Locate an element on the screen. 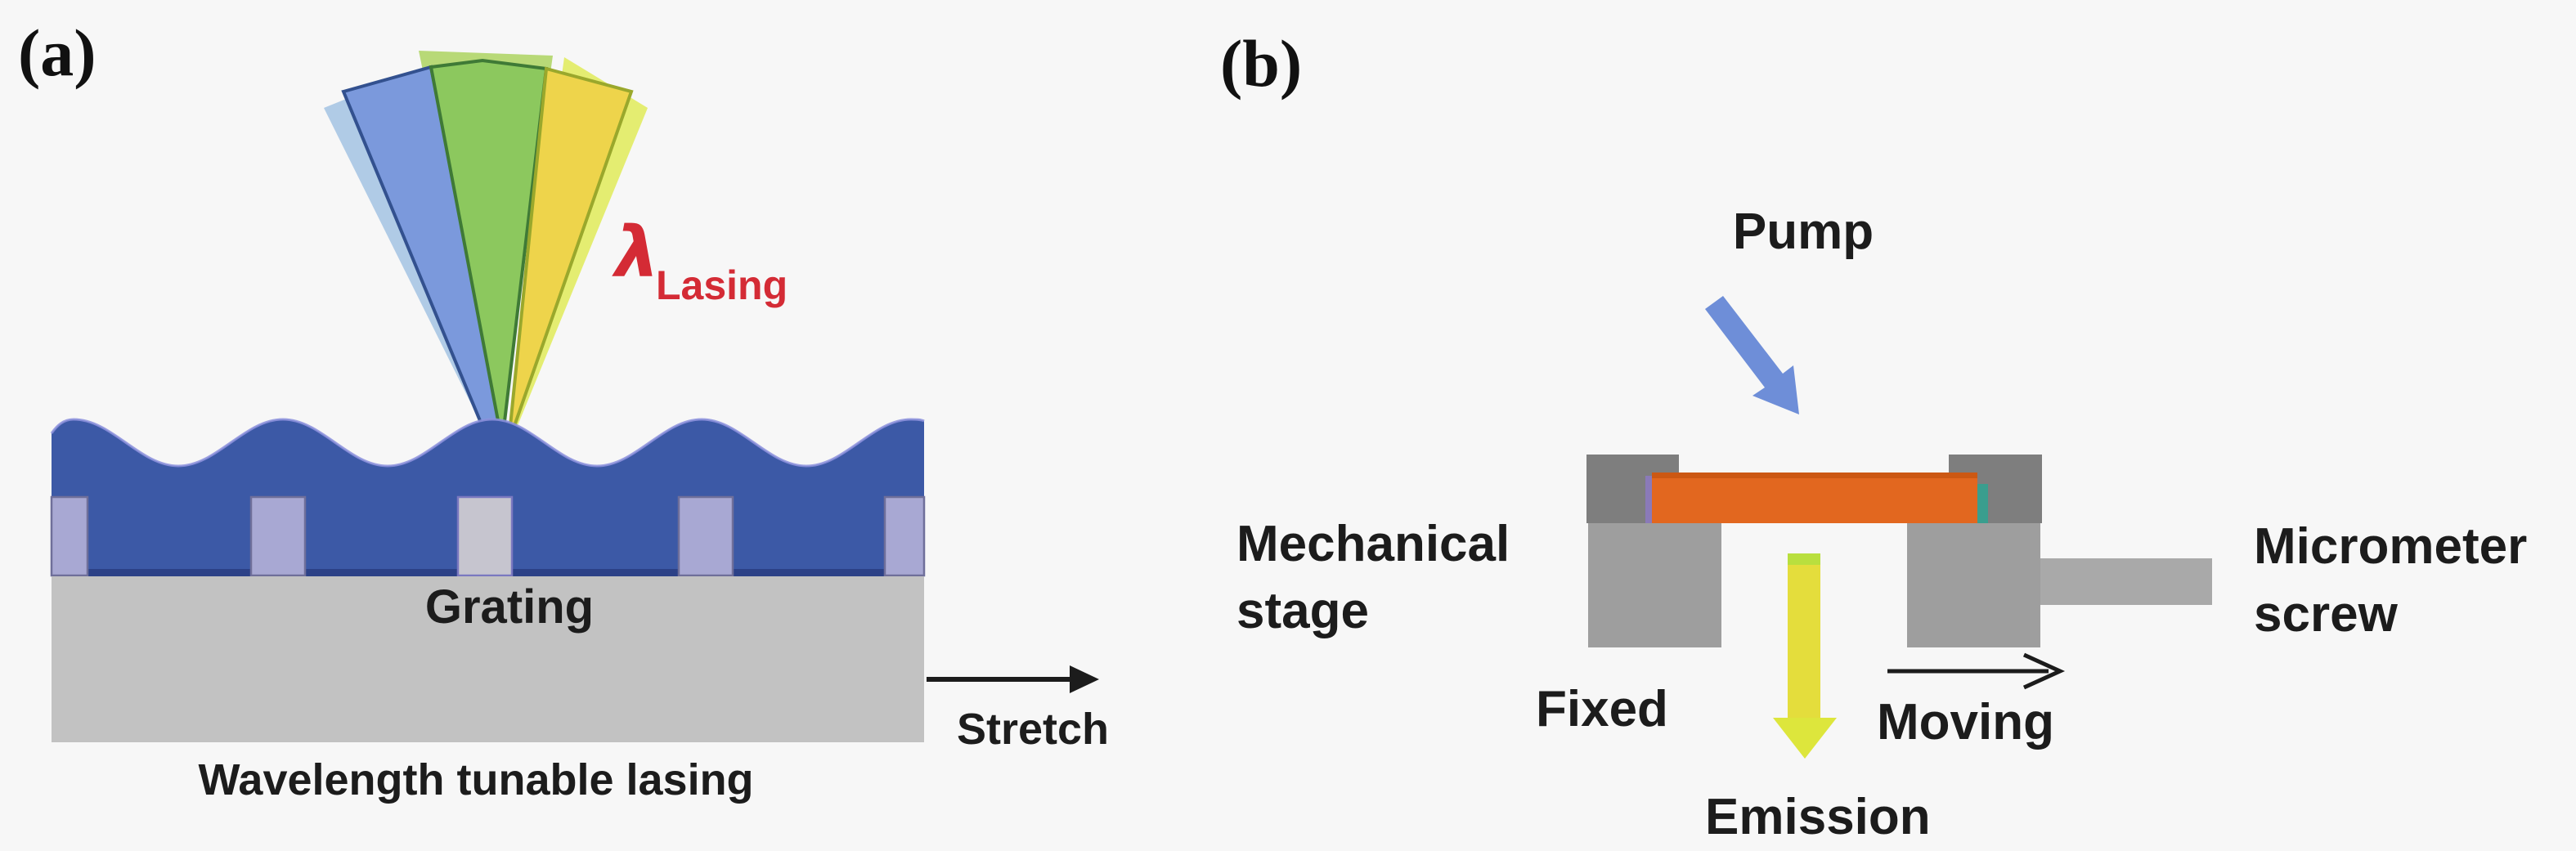 The width and height of the screenshot is (2576, 851). grating-wave-highlight is located at coordinates (488, 443).